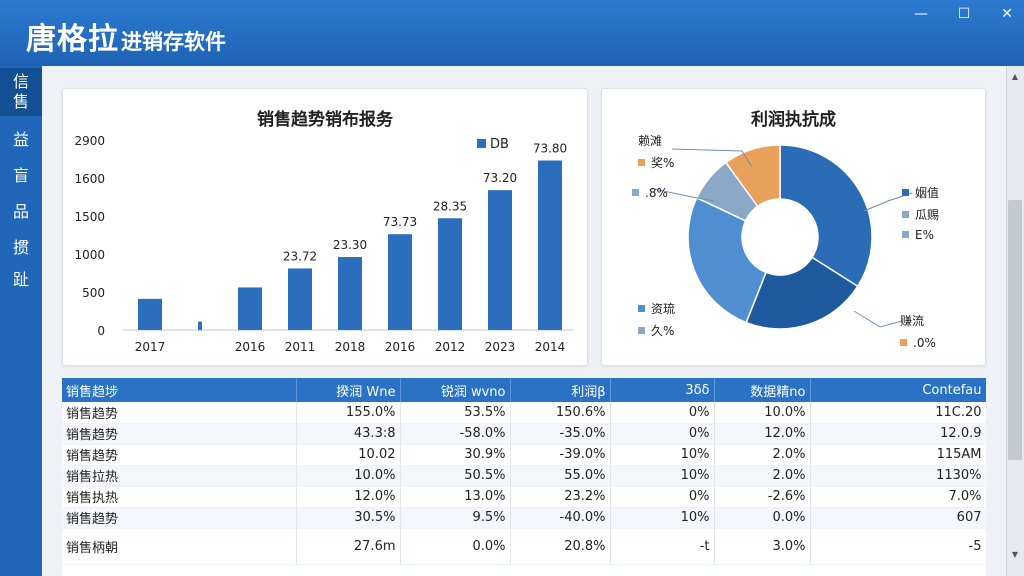 The width and height of the screenshot is (1024, 576). What do you see at coordinates (762, 518) in the screenshot?
I see `value-cell: 0.0%` at bounding box center [762, 518].